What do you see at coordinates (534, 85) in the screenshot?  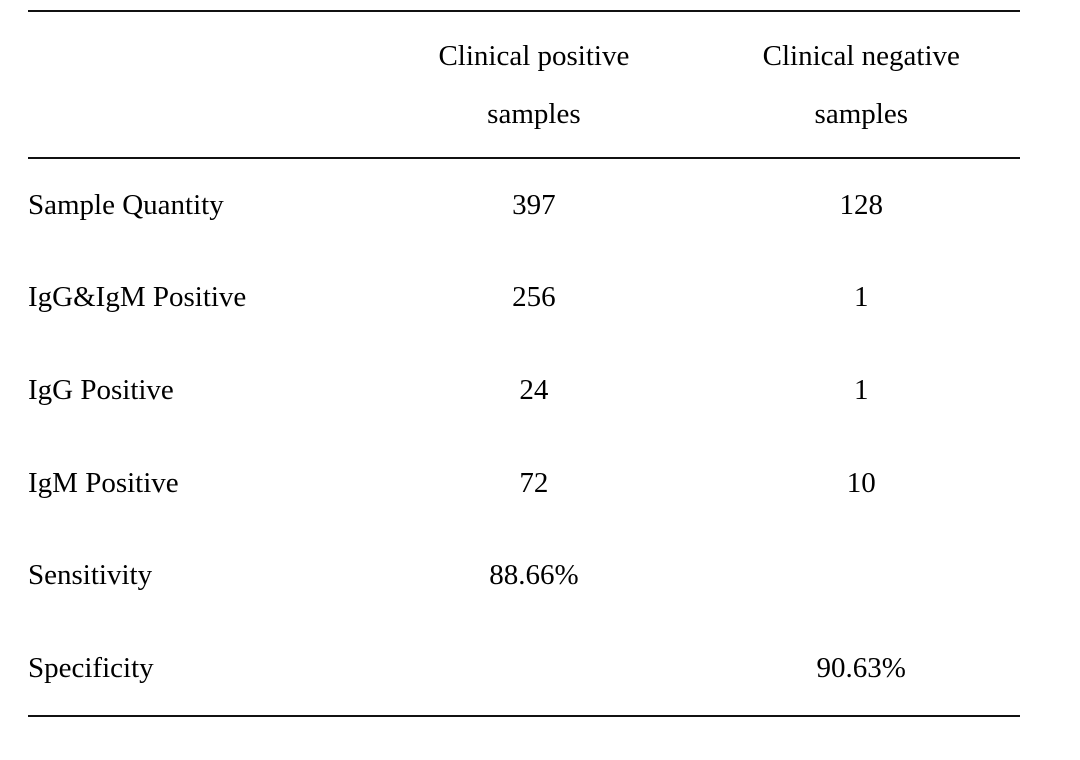 I see `header-cell-clinical-positive: Clinical positive samples` at bounding box center [534, 85].